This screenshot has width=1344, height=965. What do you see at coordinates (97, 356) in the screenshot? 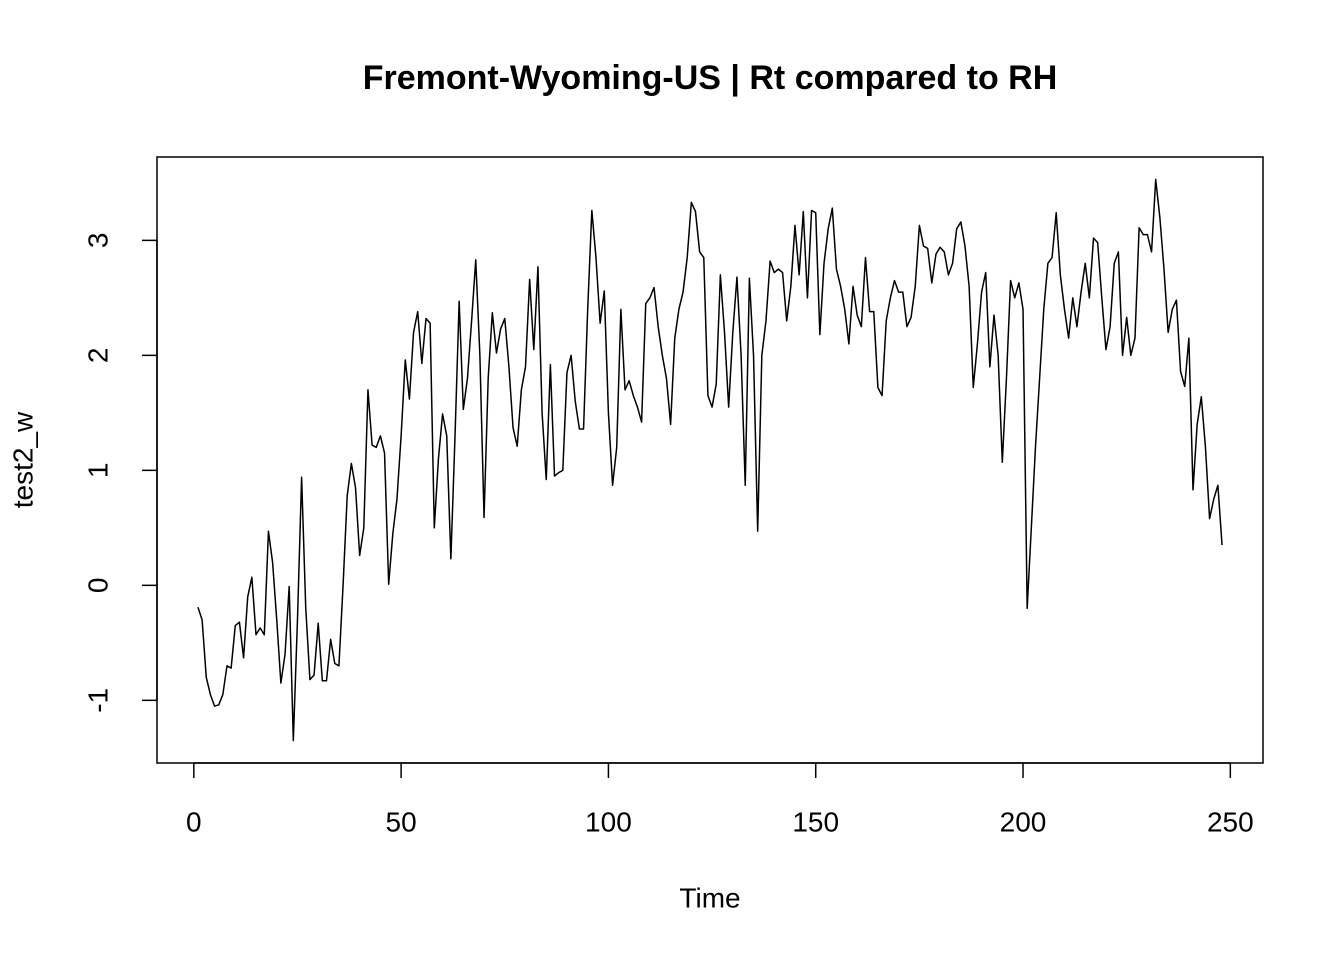
I see `y-tick-label: 2` at bounding box center [97, 356].